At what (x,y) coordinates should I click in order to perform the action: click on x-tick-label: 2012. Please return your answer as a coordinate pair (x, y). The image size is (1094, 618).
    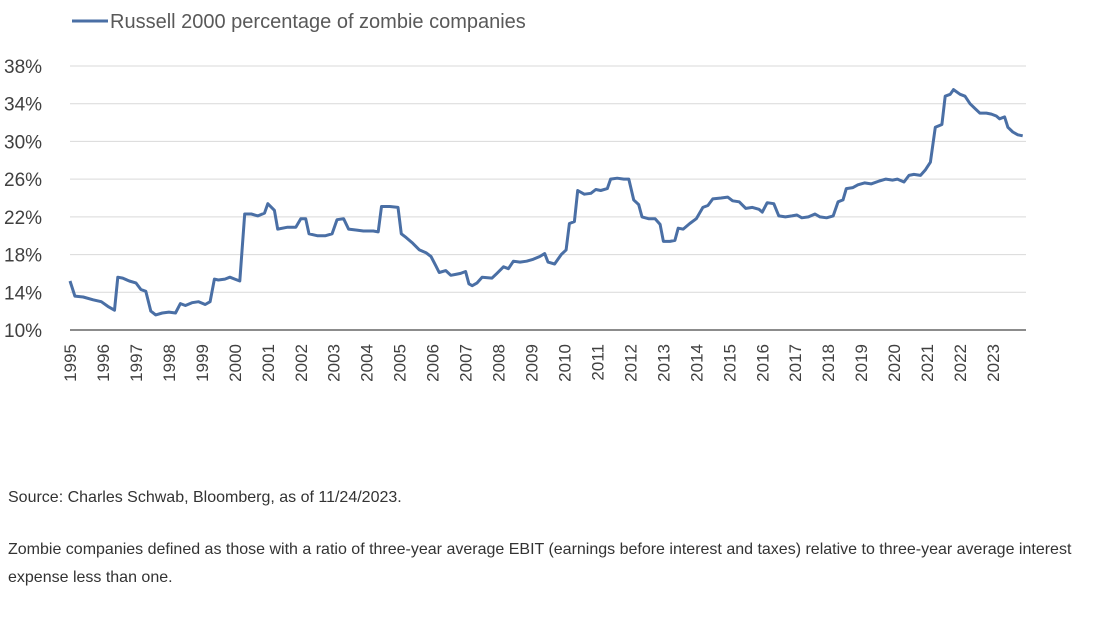
    Looking at the image, I should click on (630, 363).